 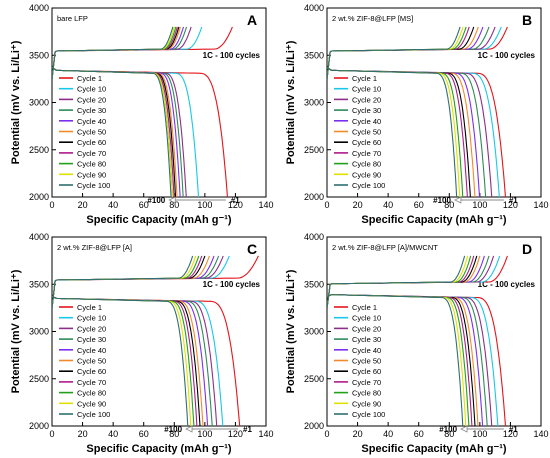 I want to click on y-tick-label: 4000, so click(x=314, y=237).